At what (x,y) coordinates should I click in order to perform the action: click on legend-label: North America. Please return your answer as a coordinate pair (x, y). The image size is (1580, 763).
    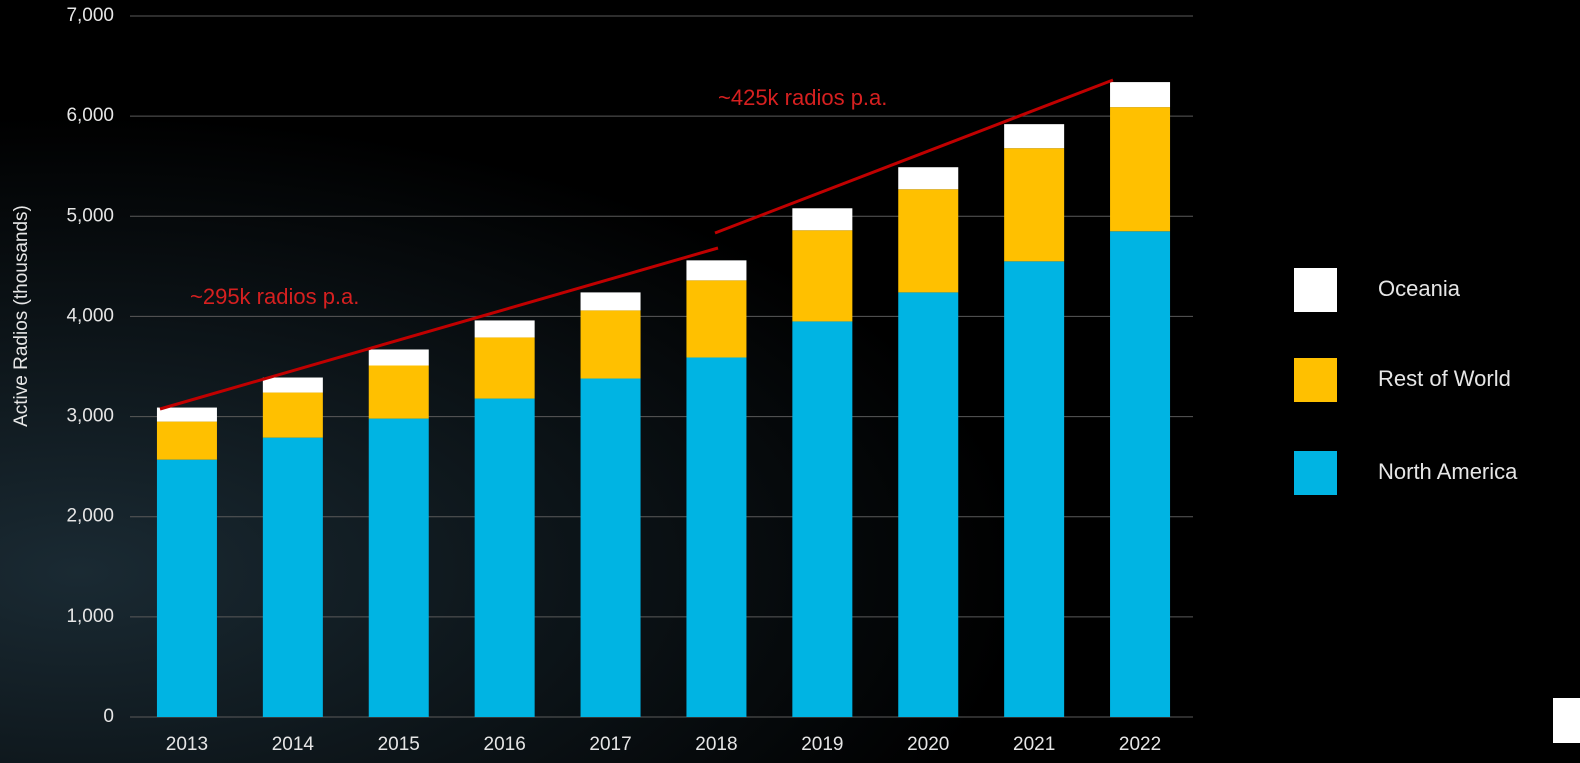
    Looking at the image, I should click on (1448, 471).